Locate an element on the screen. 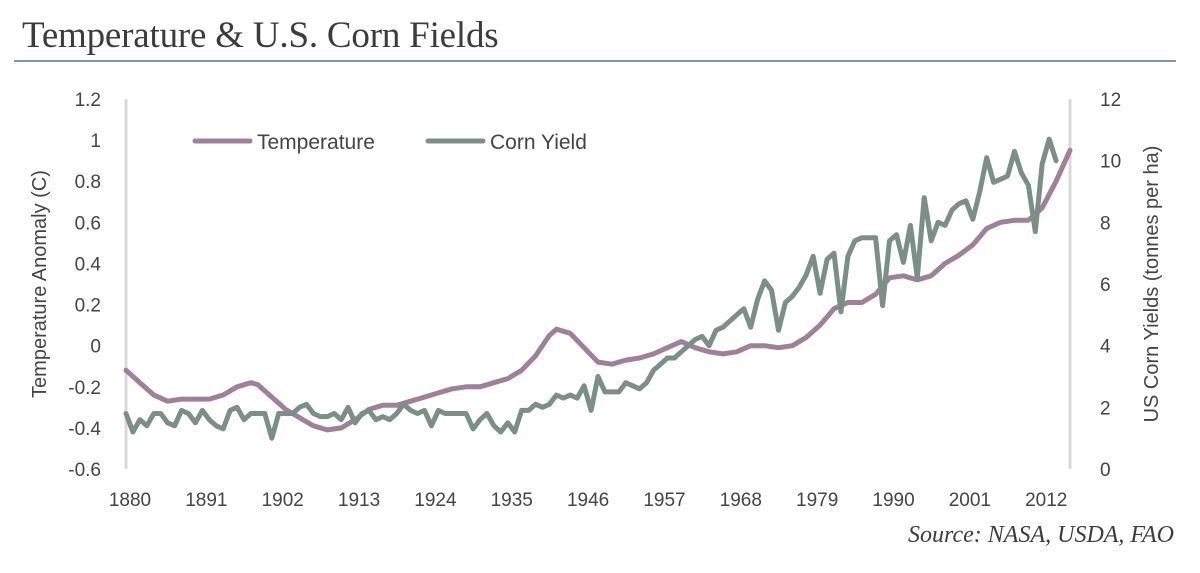 Image resolution: width=1200 pixels, height=573 pixels. right-tick-label: 0 is located at coordinates (1105, 470).